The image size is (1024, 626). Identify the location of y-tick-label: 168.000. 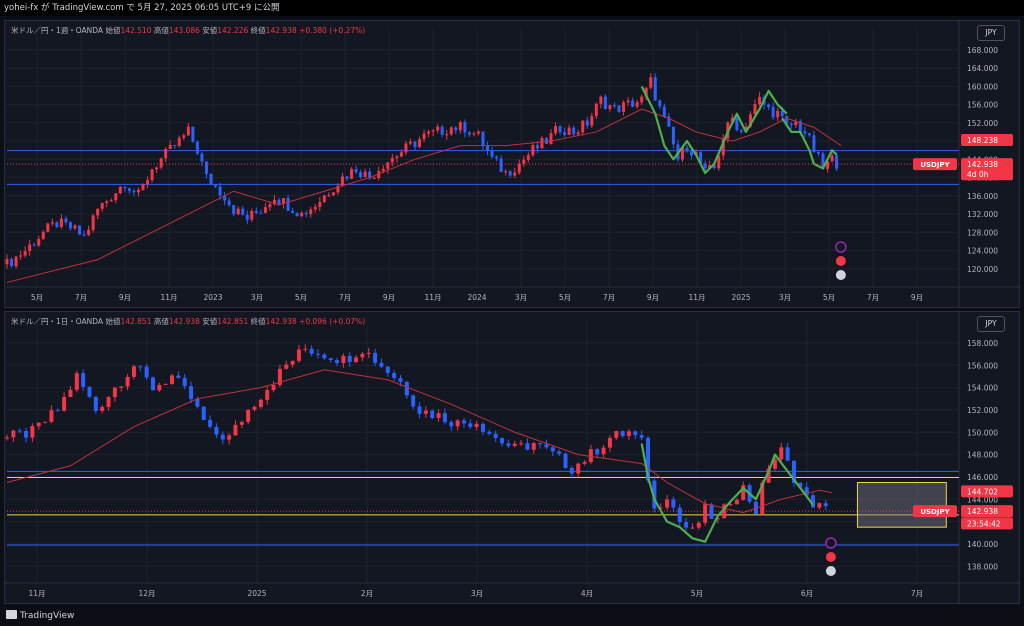
(982, 50).